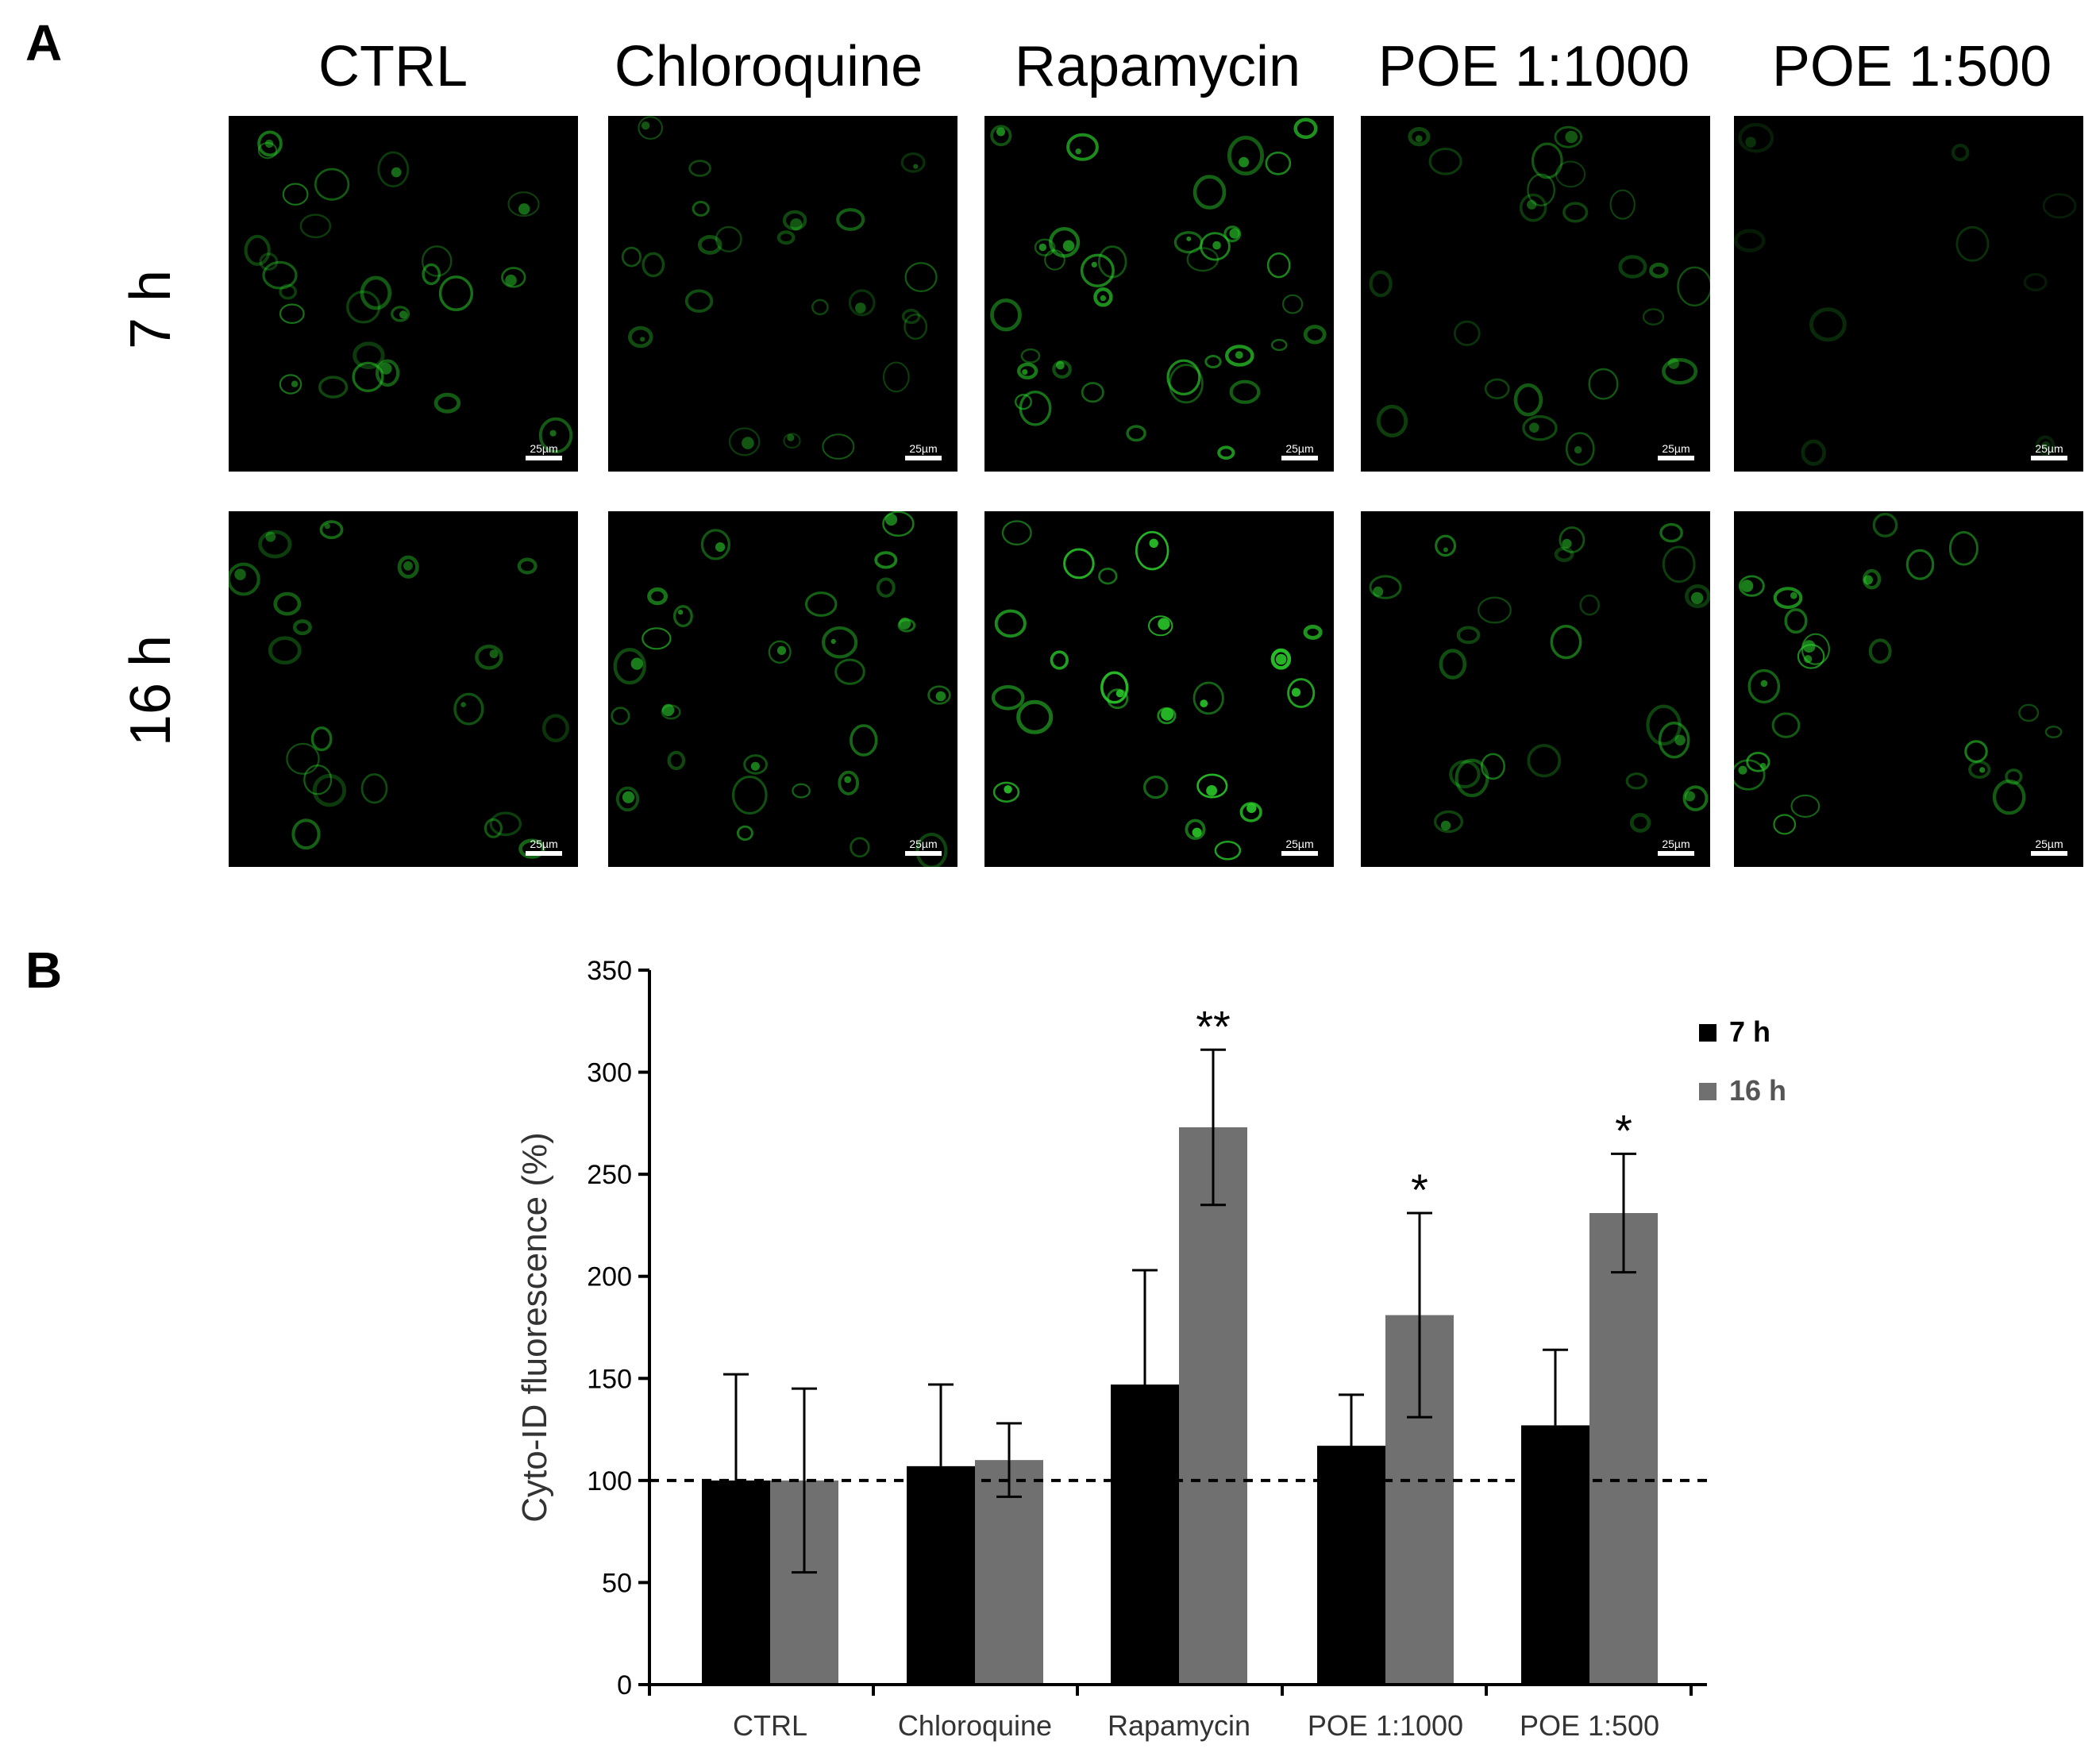  What do you see at coordinates (975, 1725) in the screenshot?
I see `x-tick-label: Chloroquine` at bounding box center [975, 1725].